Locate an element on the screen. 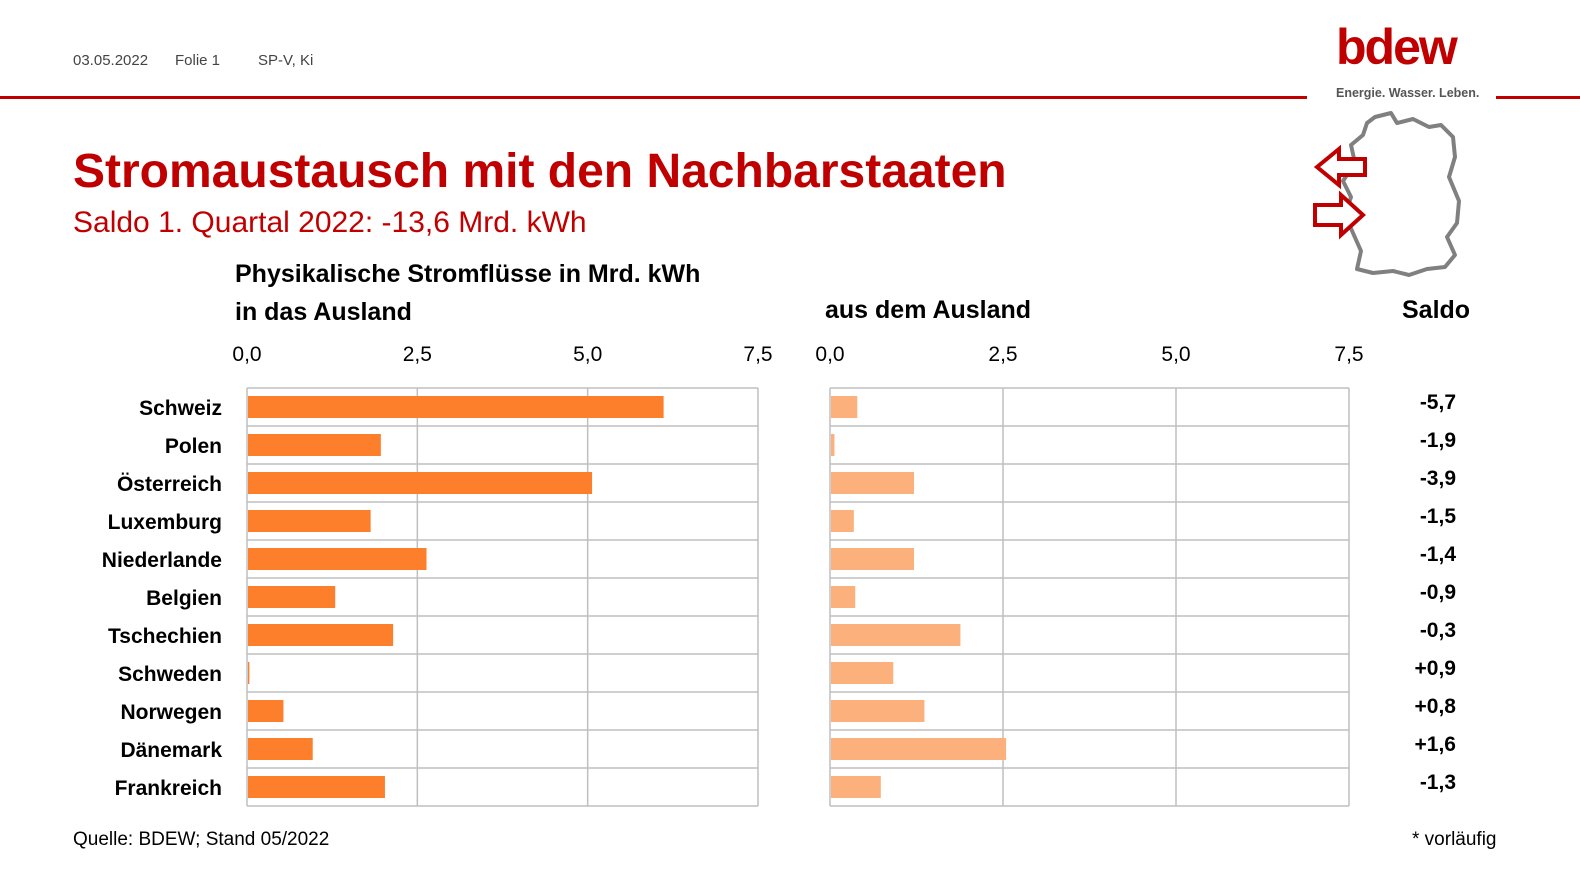  category-label: Österreich is located at coordinates (169, 484).